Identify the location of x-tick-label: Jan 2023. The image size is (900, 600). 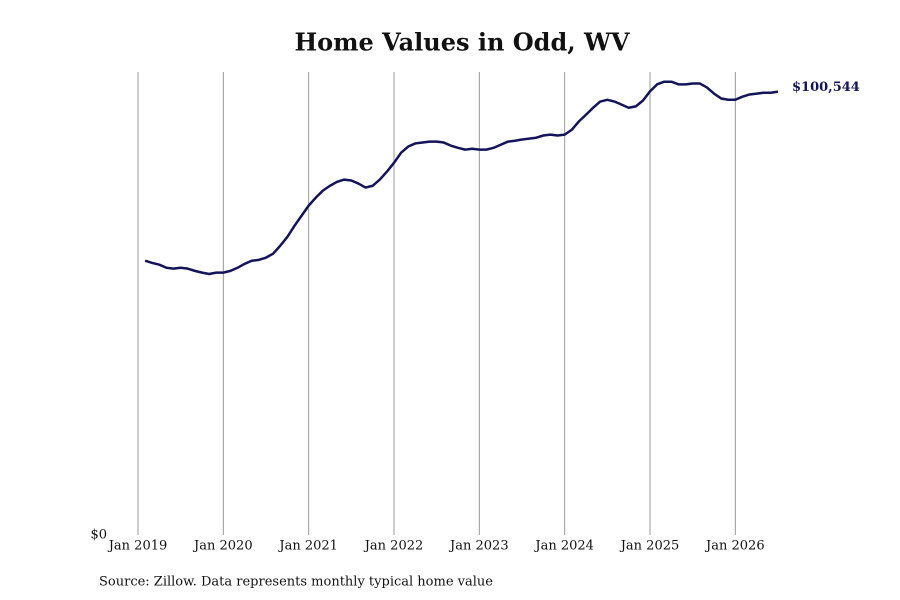
(478, 546).